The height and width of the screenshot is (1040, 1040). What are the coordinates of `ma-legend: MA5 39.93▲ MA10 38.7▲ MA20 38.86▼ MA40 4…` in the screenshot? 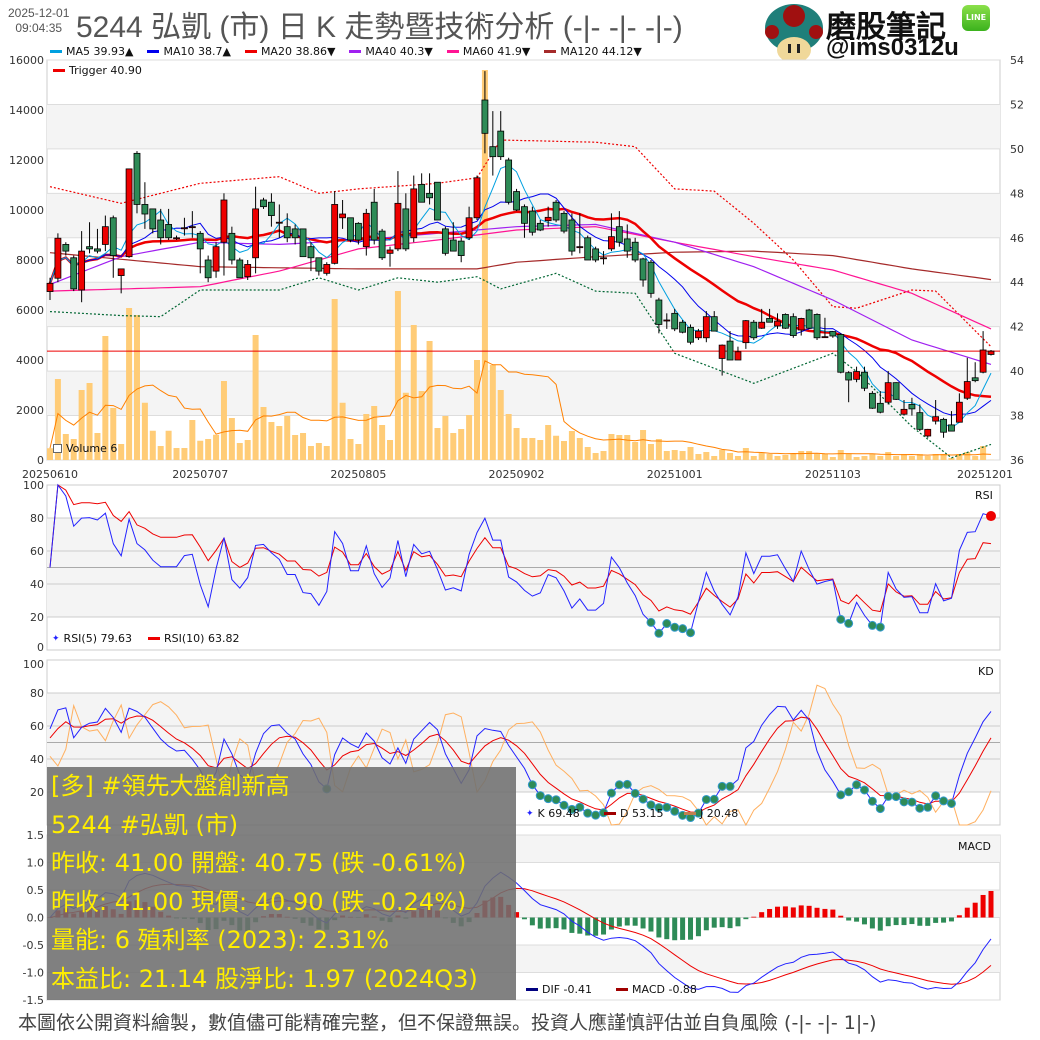 It's located at (346, 51).